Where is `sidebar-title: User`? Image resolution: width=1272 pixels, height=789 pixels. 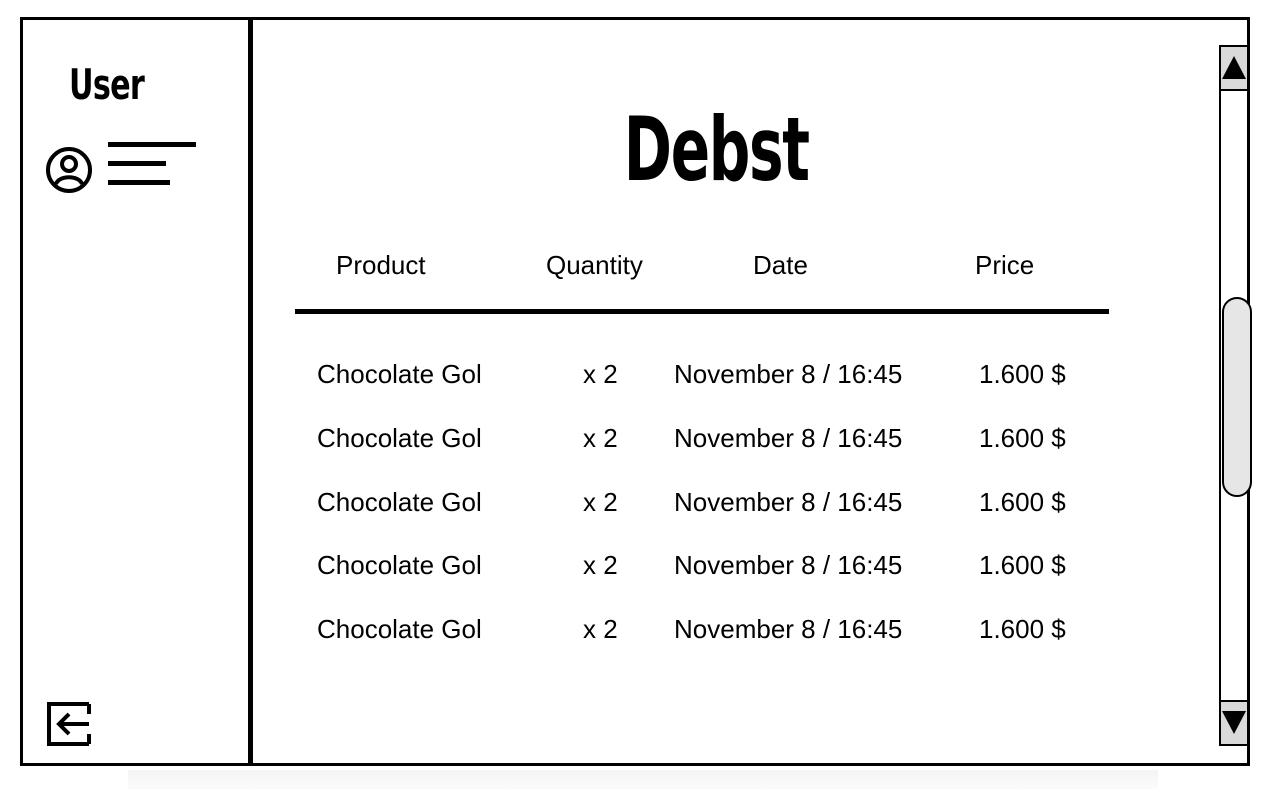 sidebar-title: User is located at coordinates (107, 84).